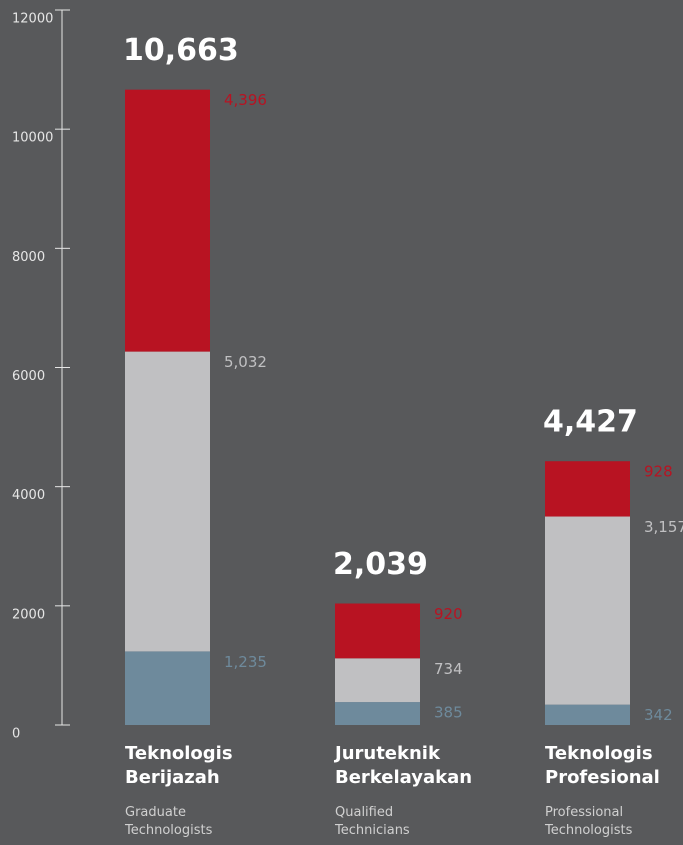  Describe the element at coordinates (179, 765) in the screenshot. I see `category-label: Teknologis Berijazah` at that location.